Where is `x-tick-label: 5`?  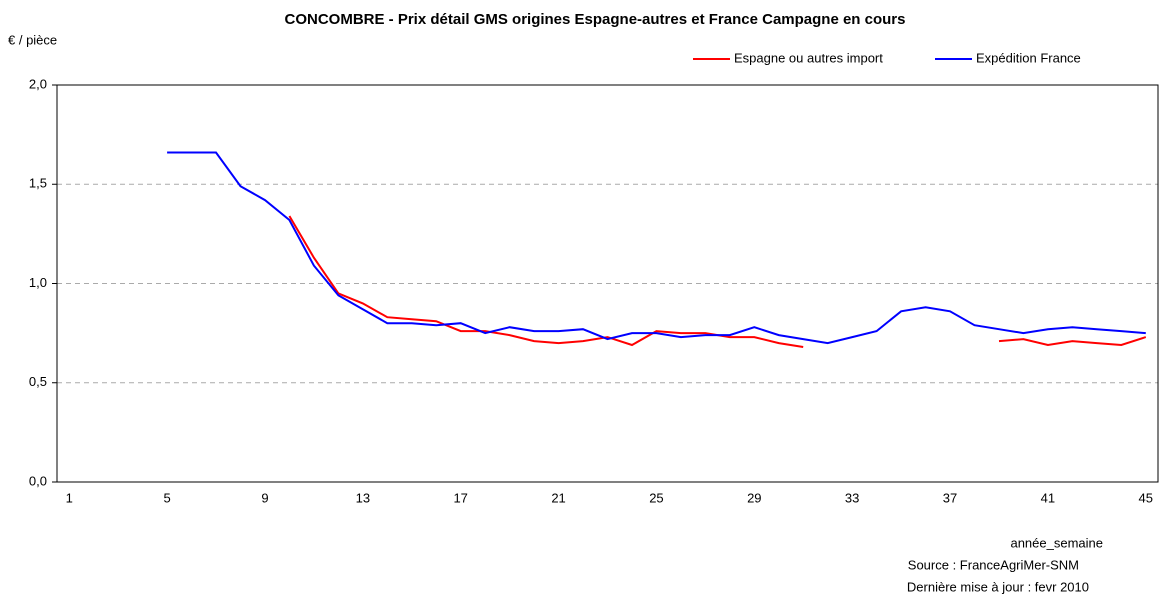 x-tick-label: 5 is located at coordinates (166, 497).